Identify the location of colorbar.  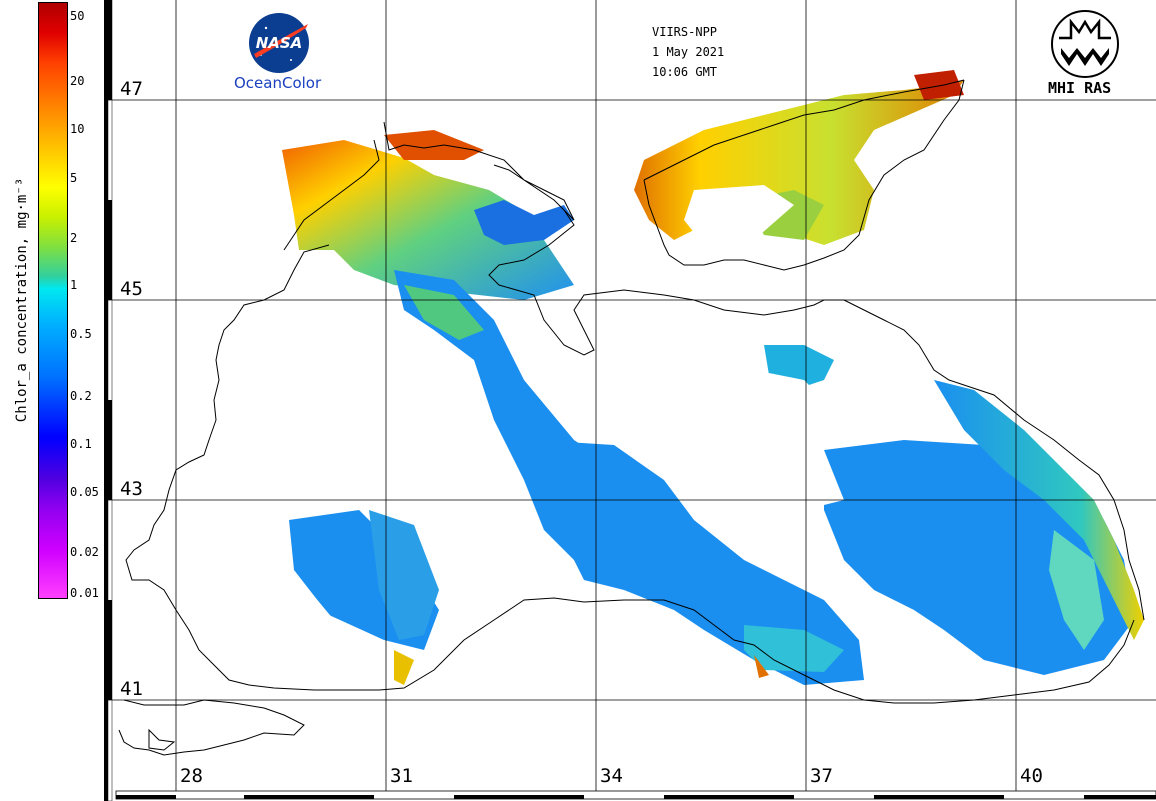
(53, 300).